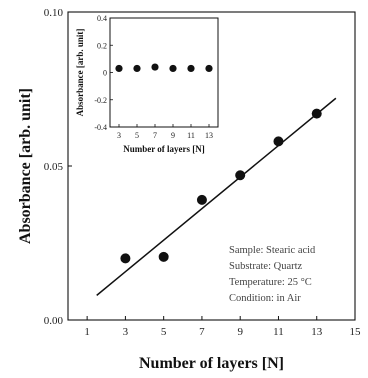 The width and height of the screenshot is (368, 378). Describe the element at coordinates (164, 149) in the screenshot. I see `inset-x-axis-title: Number of layers [N]` at that location.